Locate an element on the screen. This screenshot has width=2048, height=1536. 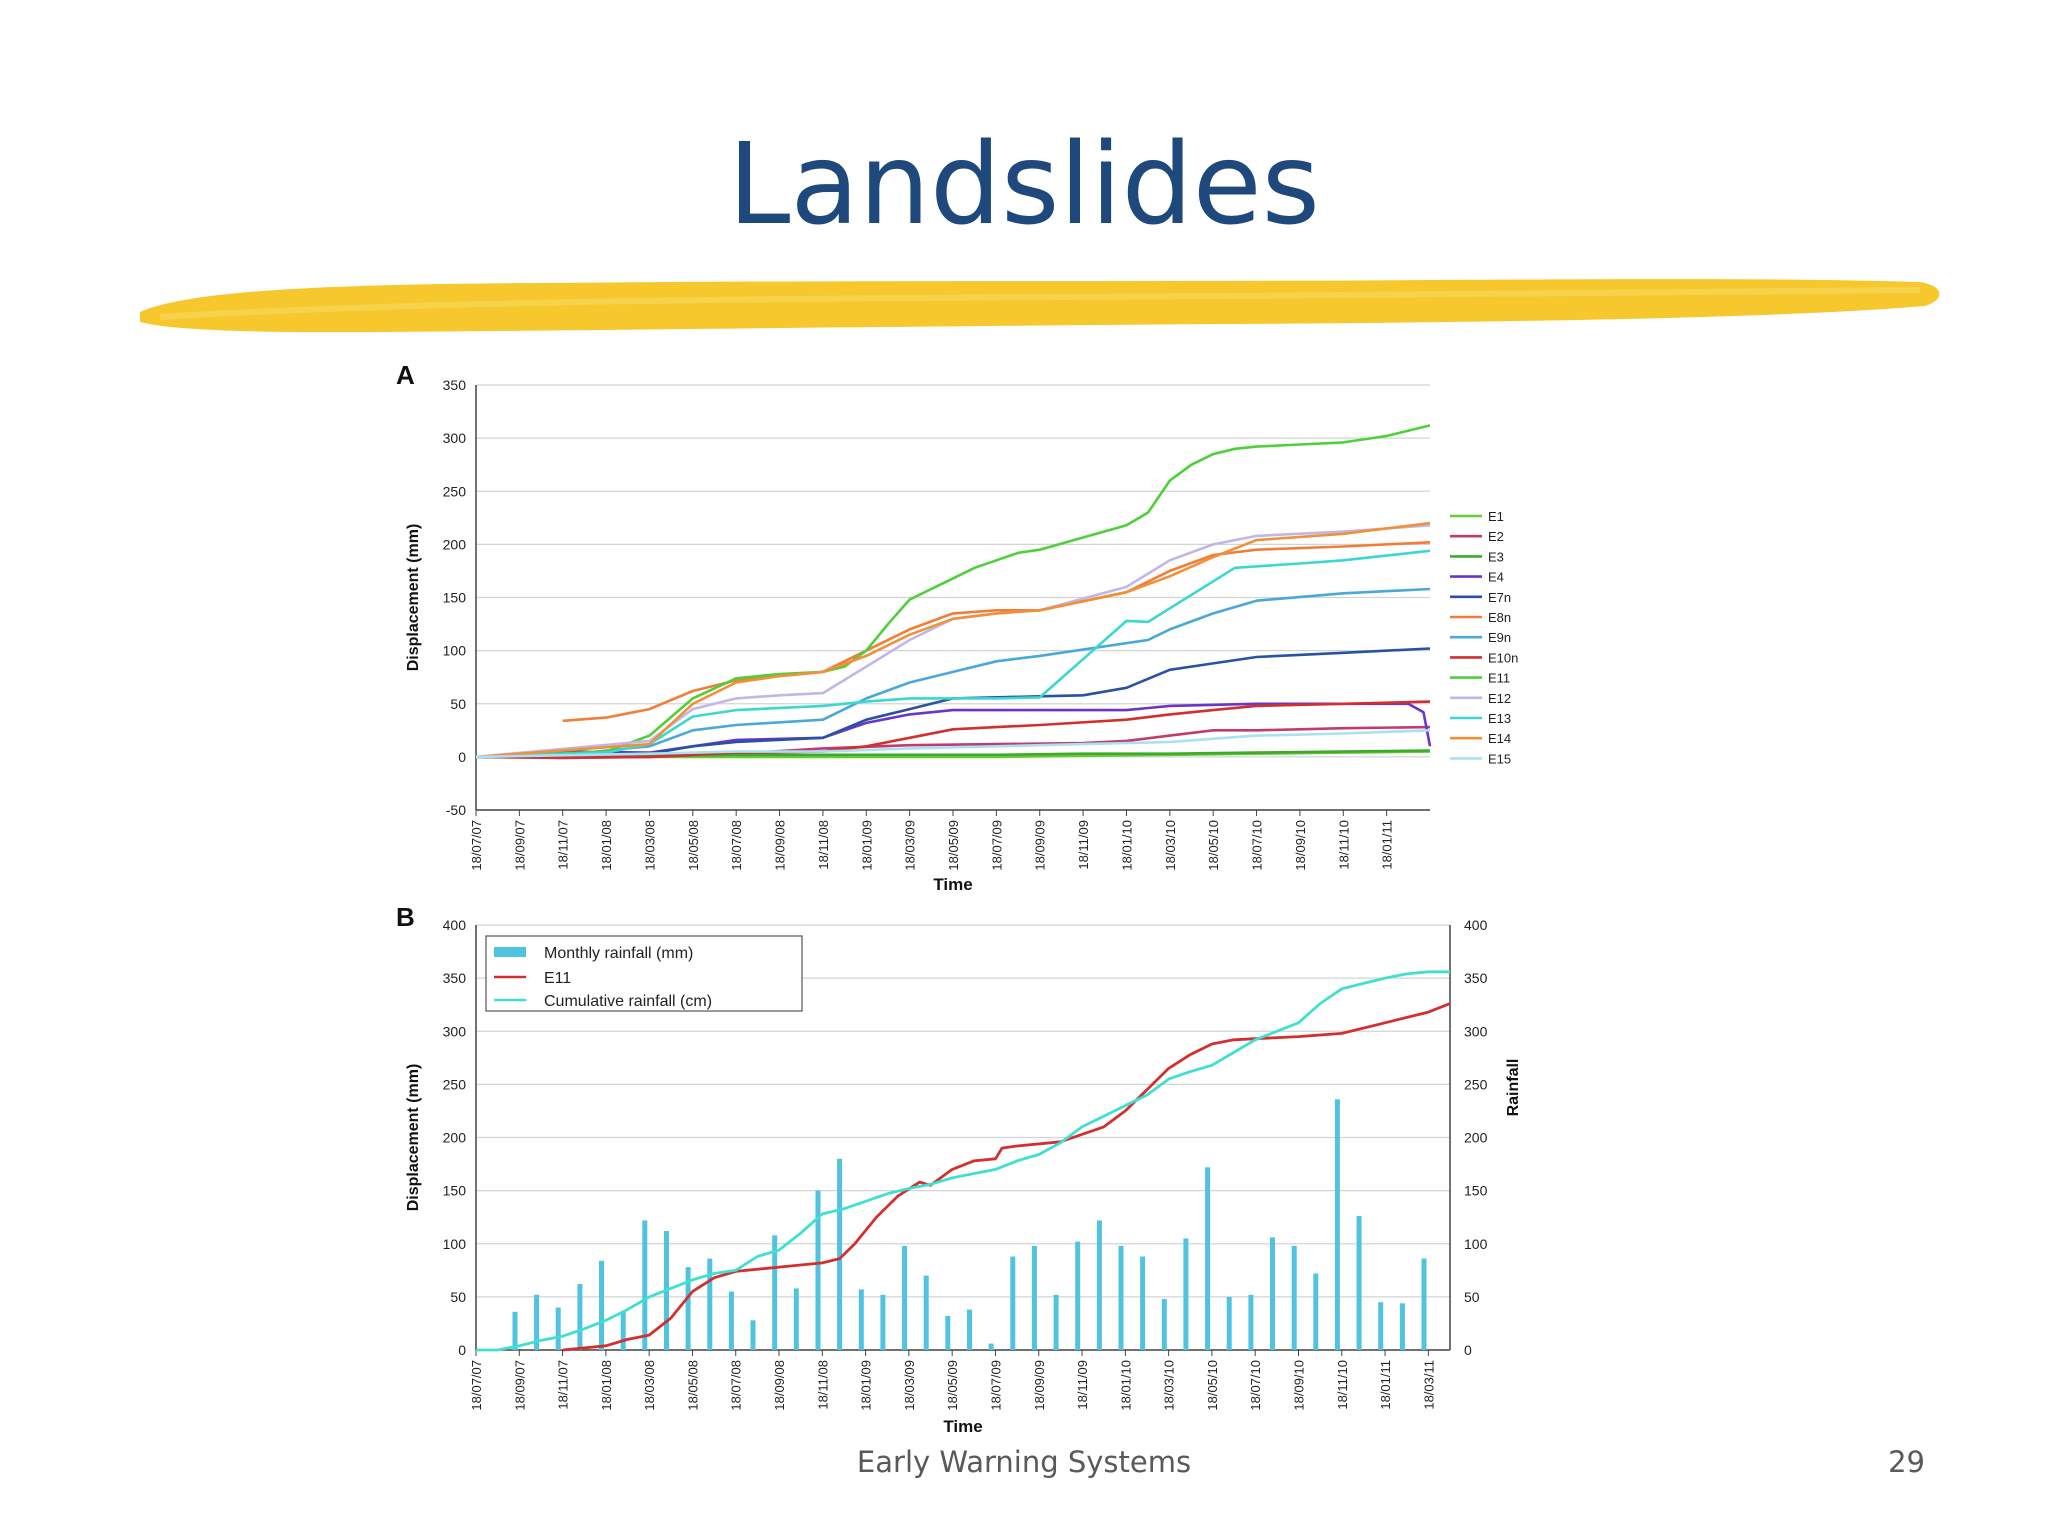
y-tick-label-a: 300 is located at coordinates (455, 438).